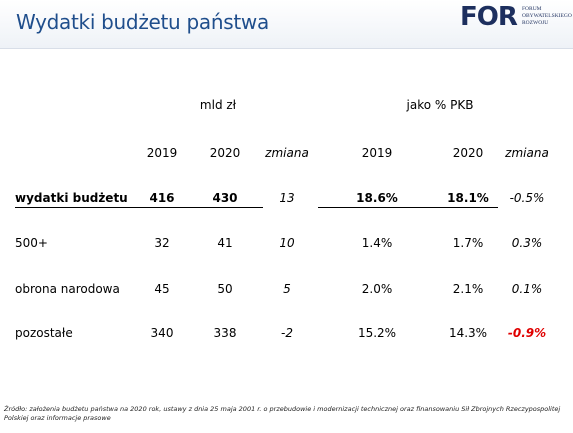 The image size is (573, 433). Describe the element at coordinates (162, 289) in the screenshot. I see `table-cell: 45` at that location.